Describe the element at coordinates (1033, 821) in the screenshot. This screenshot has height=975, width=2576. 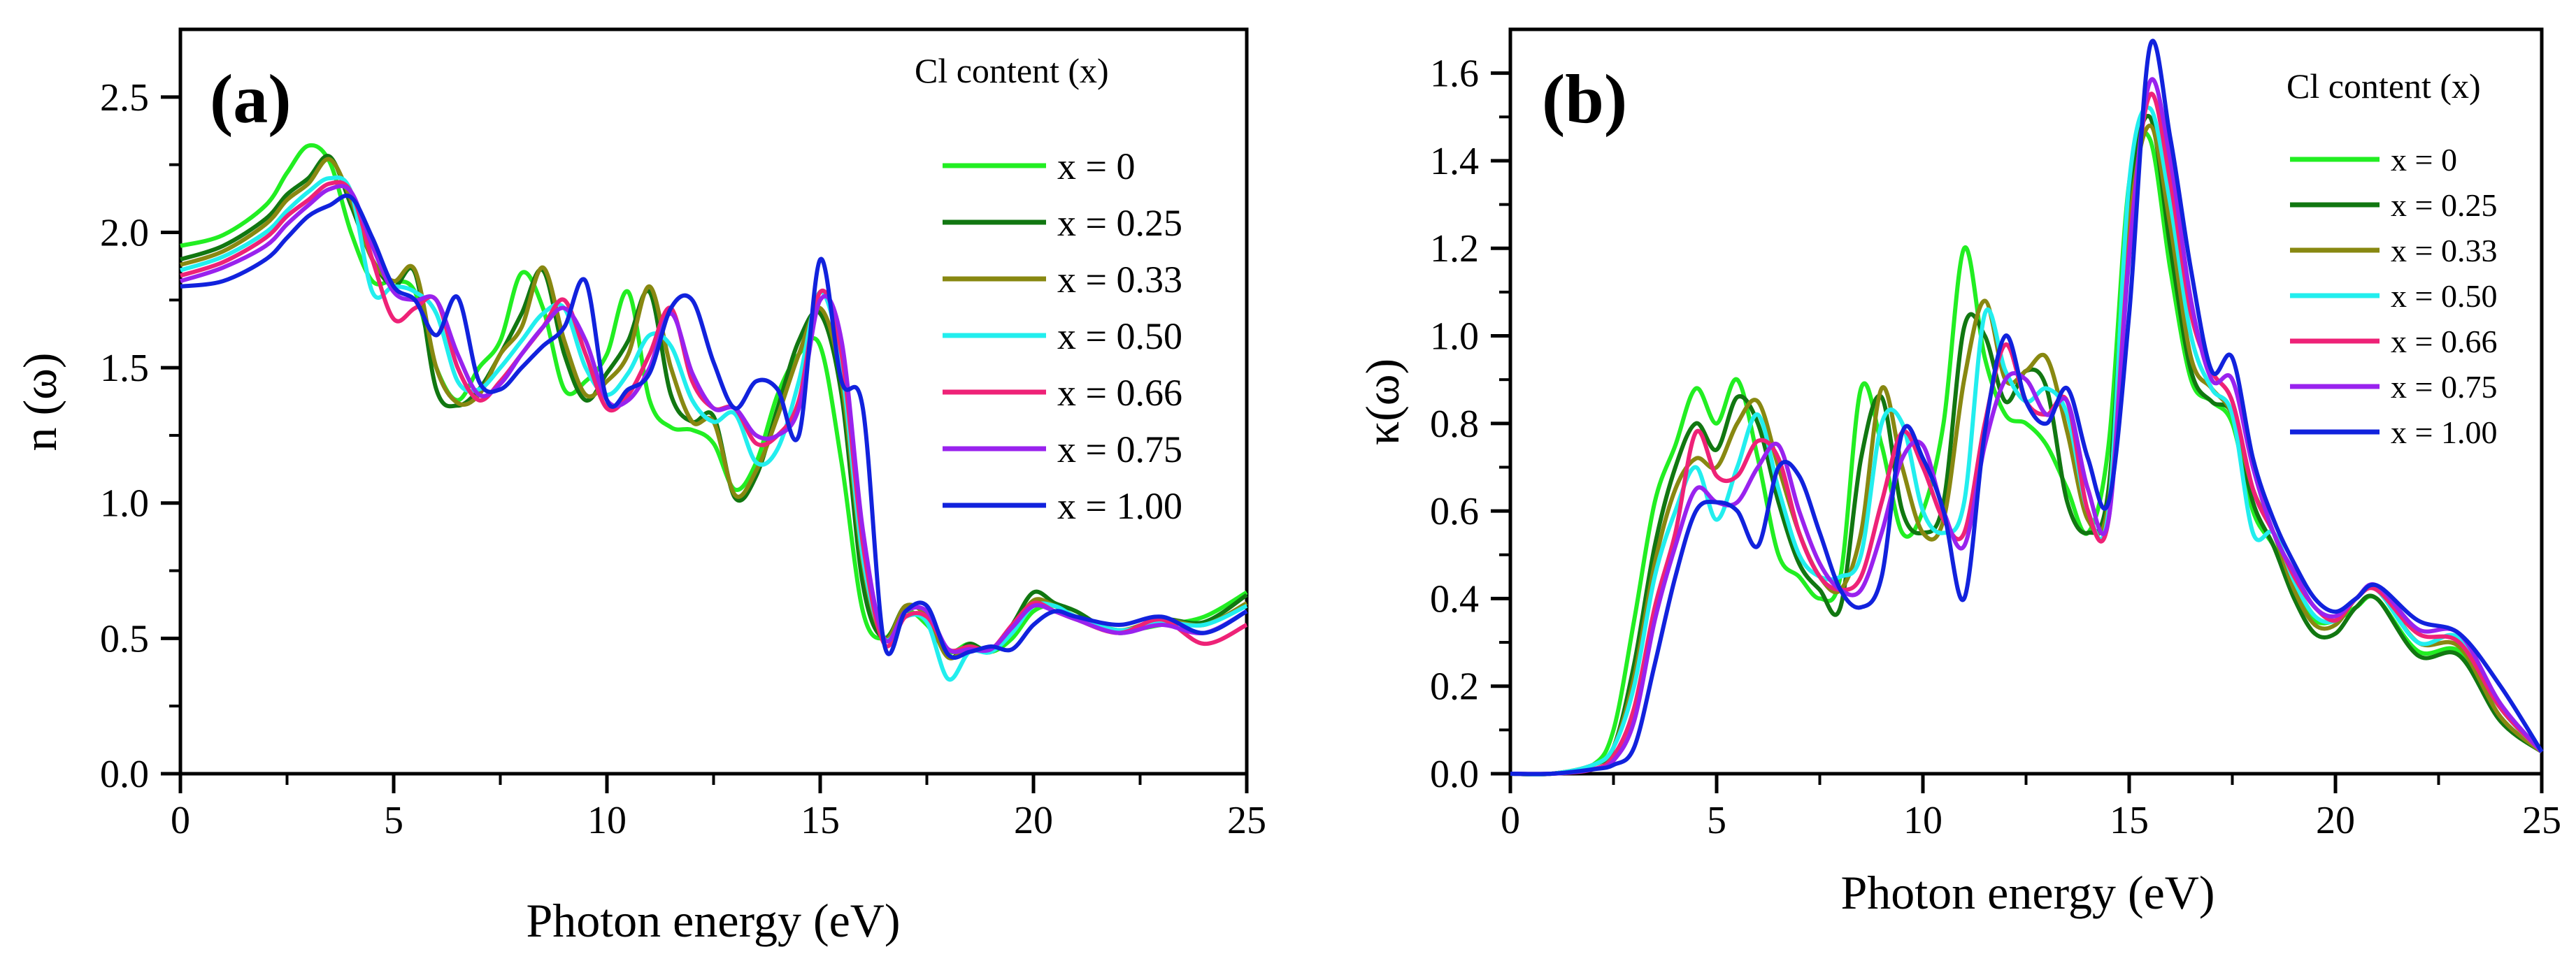
I see `x-tick-label-a: 20` at that location.